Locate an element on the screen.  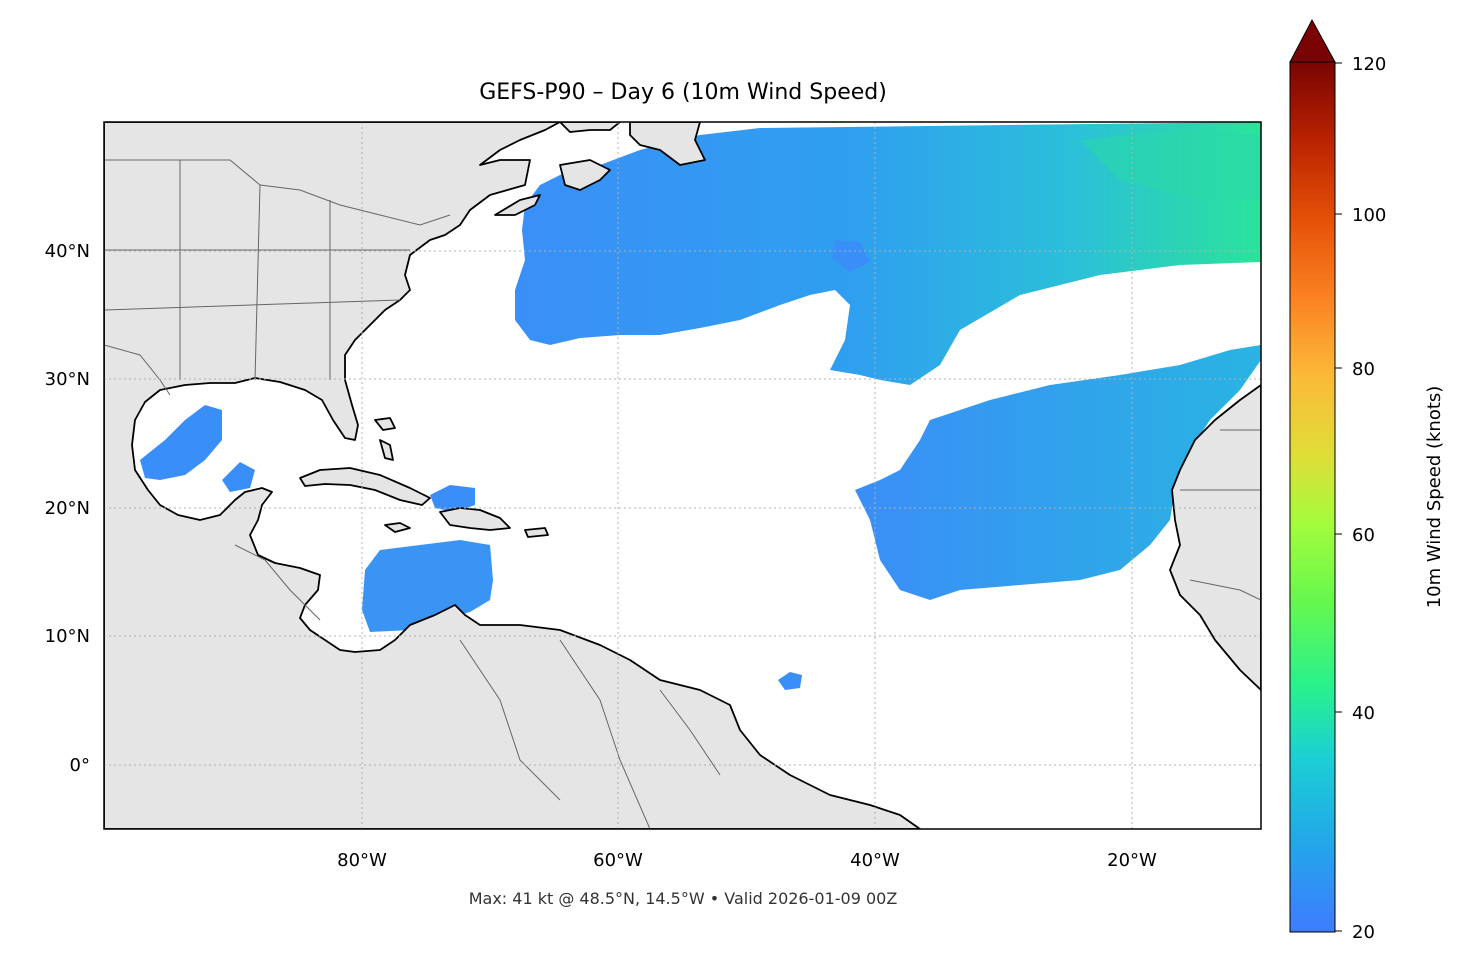
land-europe-top is located at coordinates (667, 144).